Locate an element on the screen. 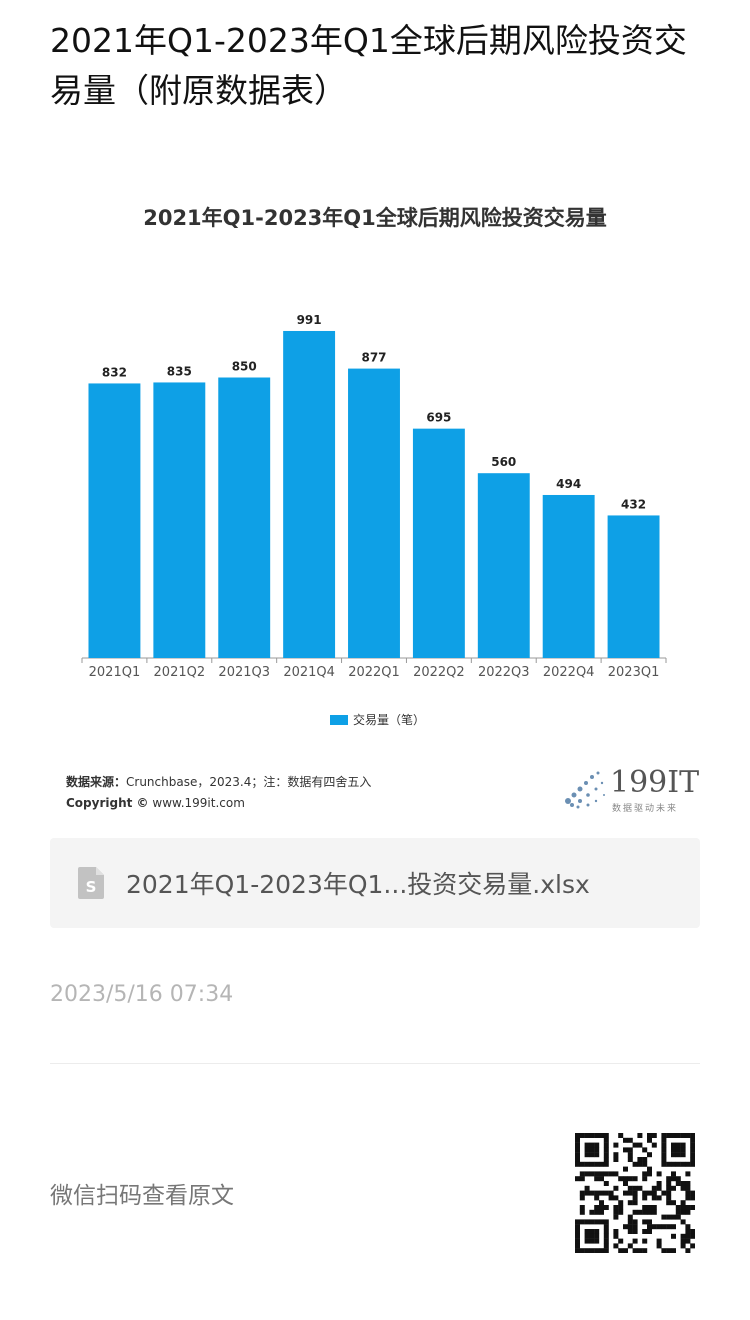 This screenshot has height=1320, width=750. bar-2022Q2 is located at coordinates (438, 543).